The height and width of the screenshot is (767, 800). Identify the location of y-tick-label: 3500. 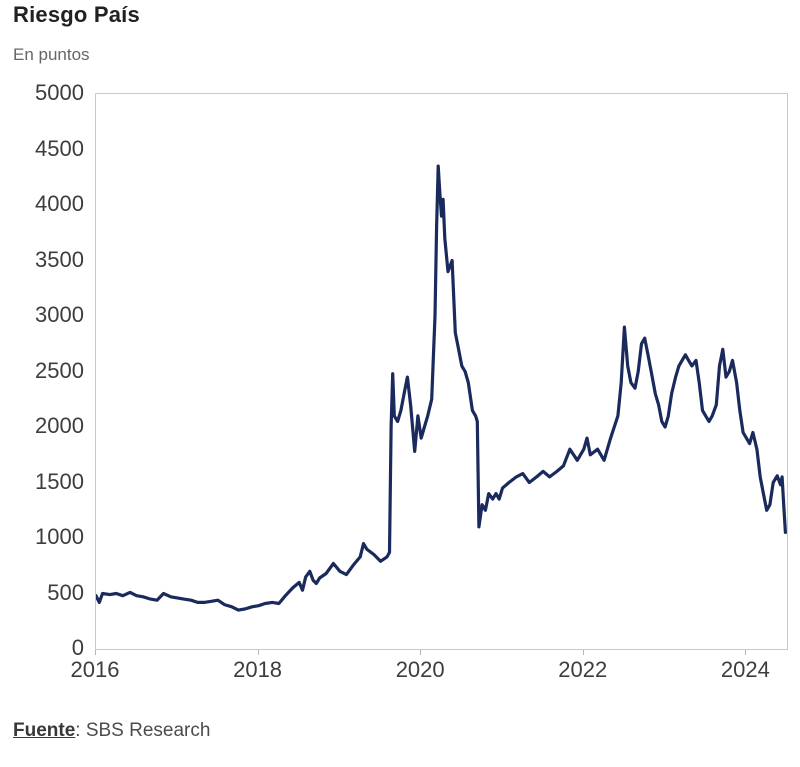
(59, 259).